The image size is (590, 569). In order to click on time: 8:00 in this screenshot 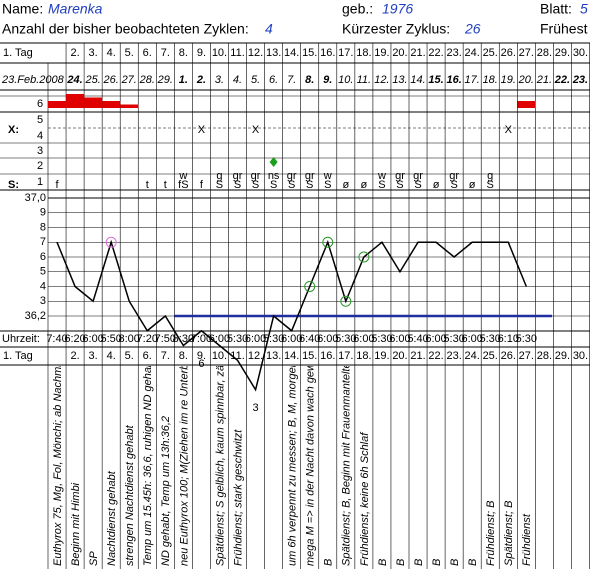, I will do `click(129, 339)`.